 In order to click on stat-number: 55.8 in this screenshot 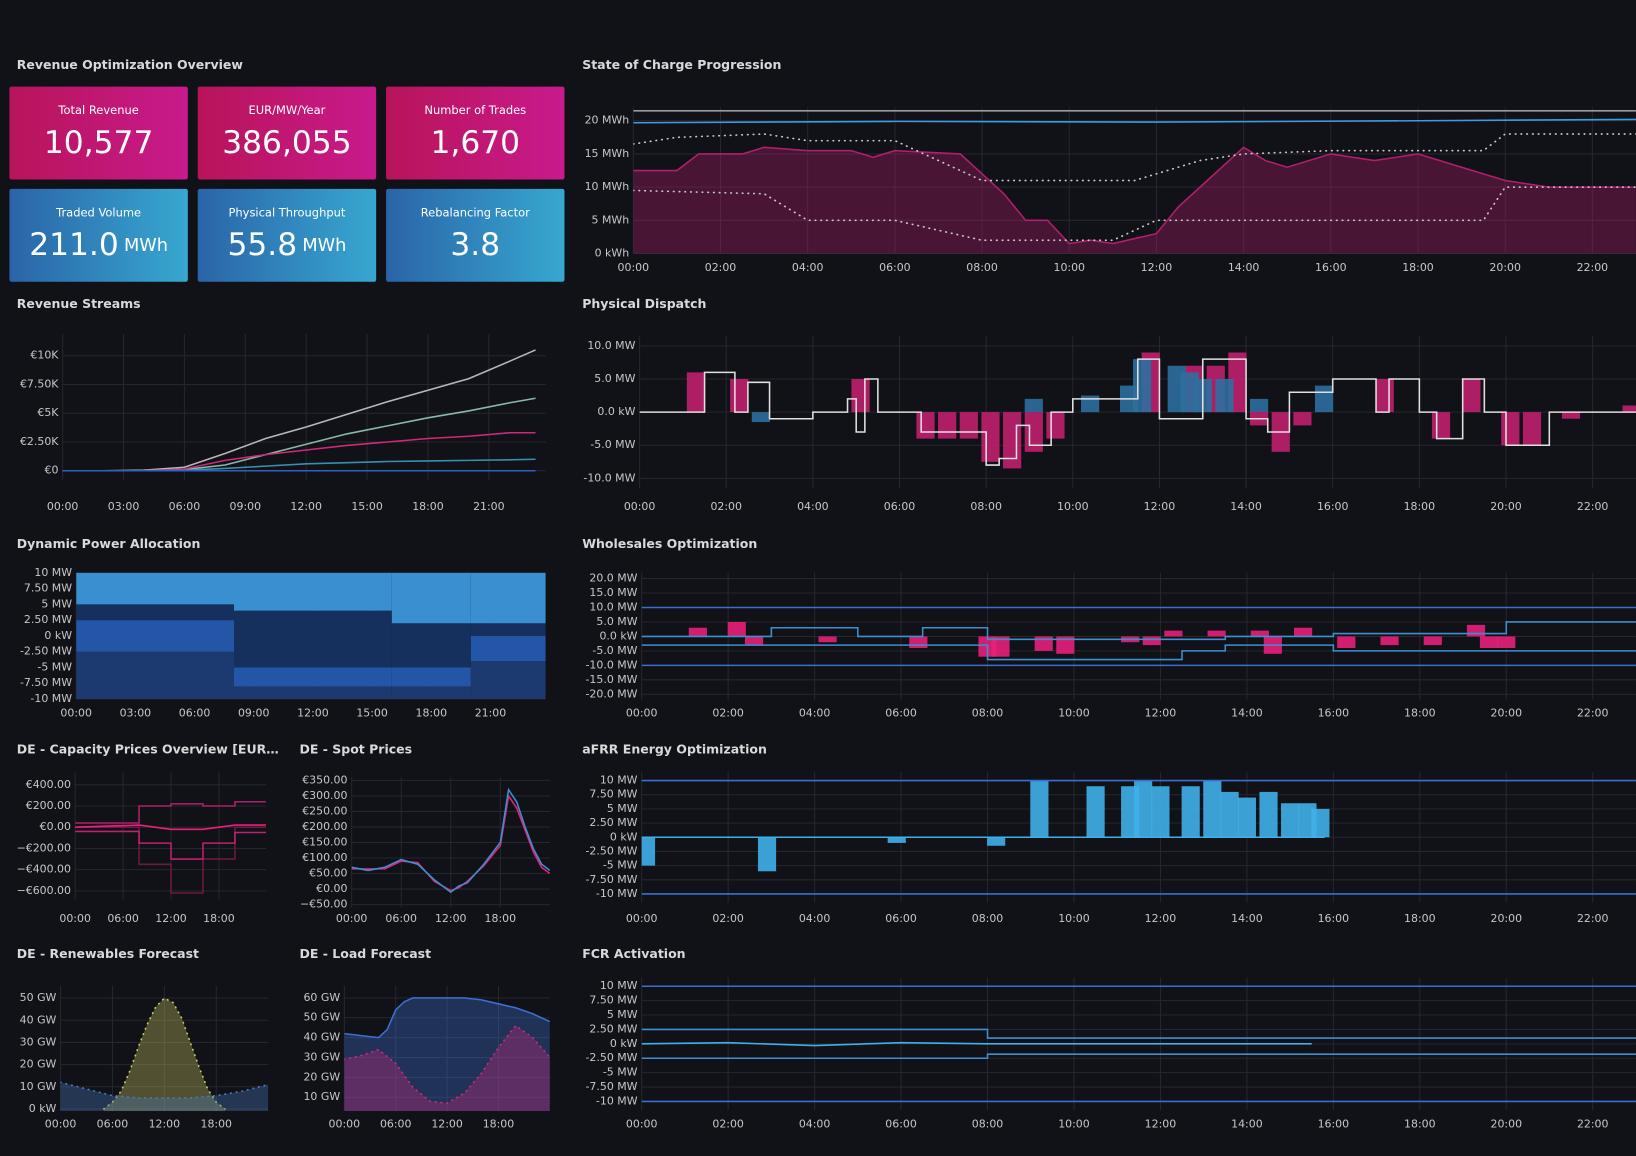, I will do `click(262, 245)`.